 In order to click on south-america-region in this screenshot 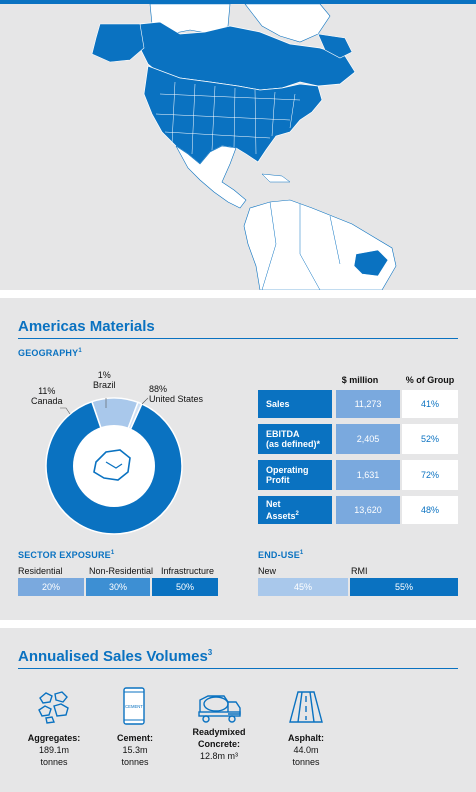, I will do `click(320, 244)`.